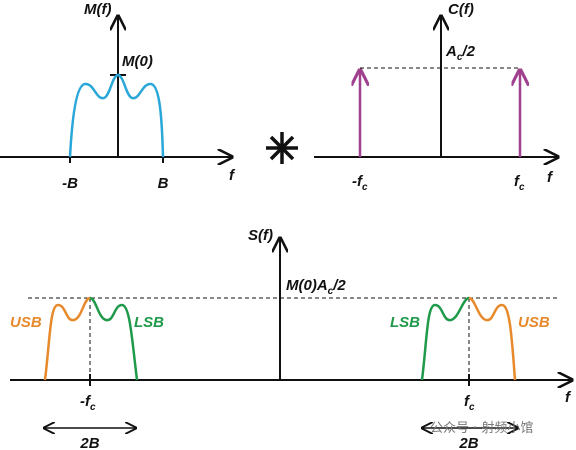  Describe the element at coordinates (137, 61) in the screenshot. I see `peak-label: M(0)` at that location.